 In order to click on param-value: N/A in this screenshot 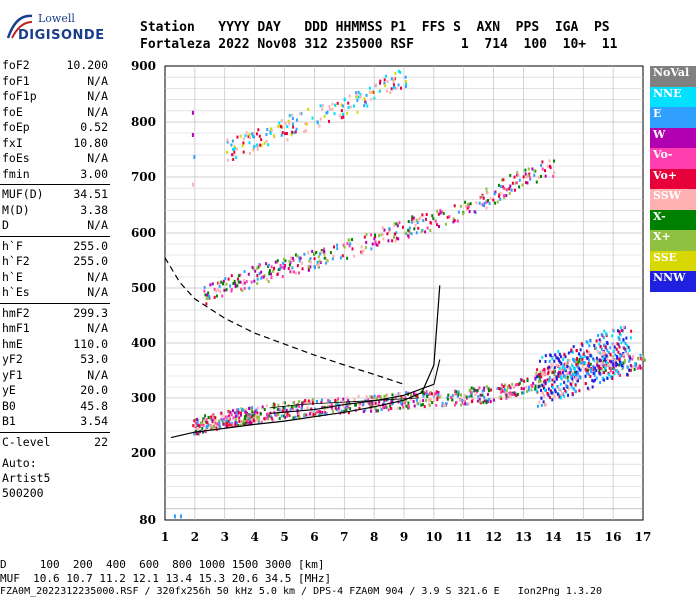, I will do `click(97, 96)`.